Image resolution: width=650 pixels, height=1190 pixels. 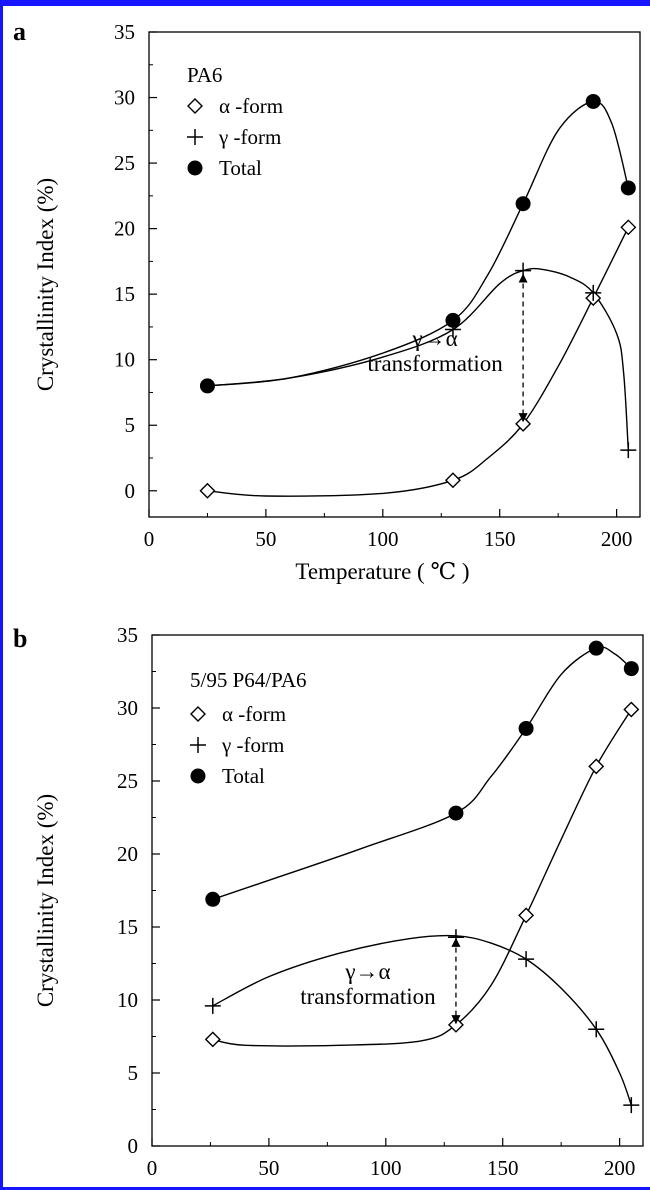 What do you see at coordinates (422, 773) in the screenshot?
I see `series-curve-circle` at bounding box center [422, 773].